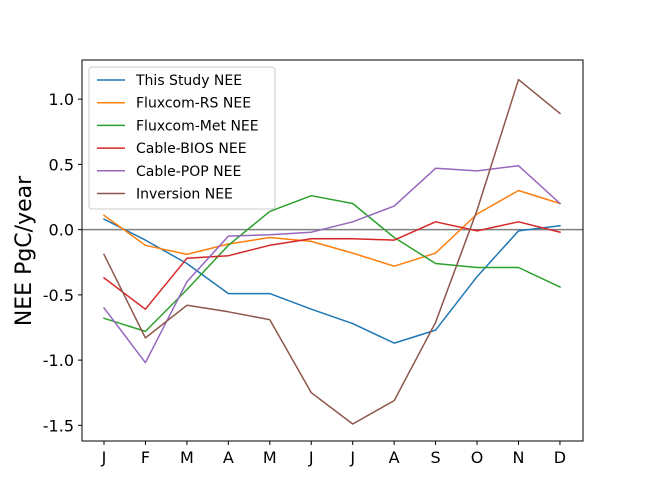  What do you see at coordinates (145, 457) in the screenshot?
I see `x-tick-label: F` at bounding box center [145, 457].